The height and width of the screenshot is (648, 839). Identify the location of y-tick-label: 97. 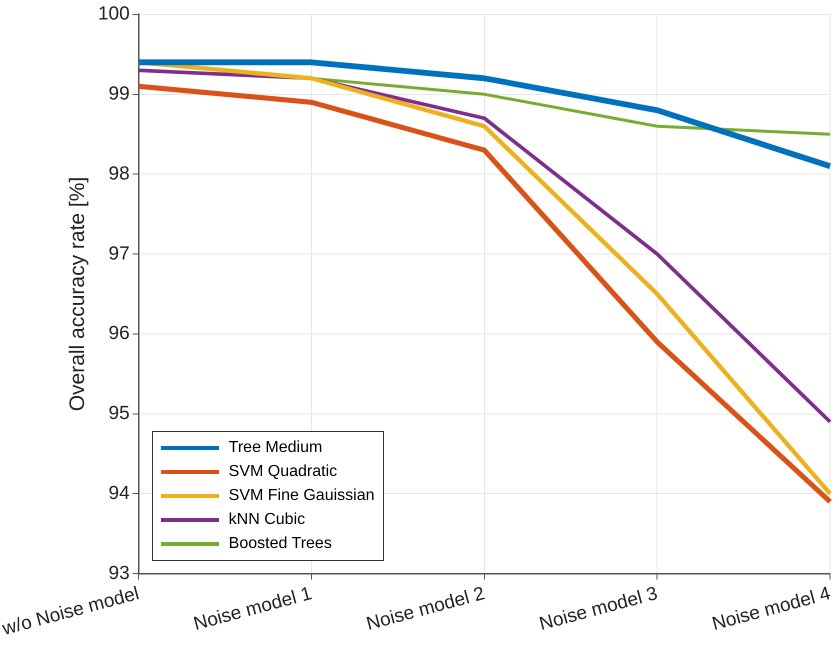
(119, 253).